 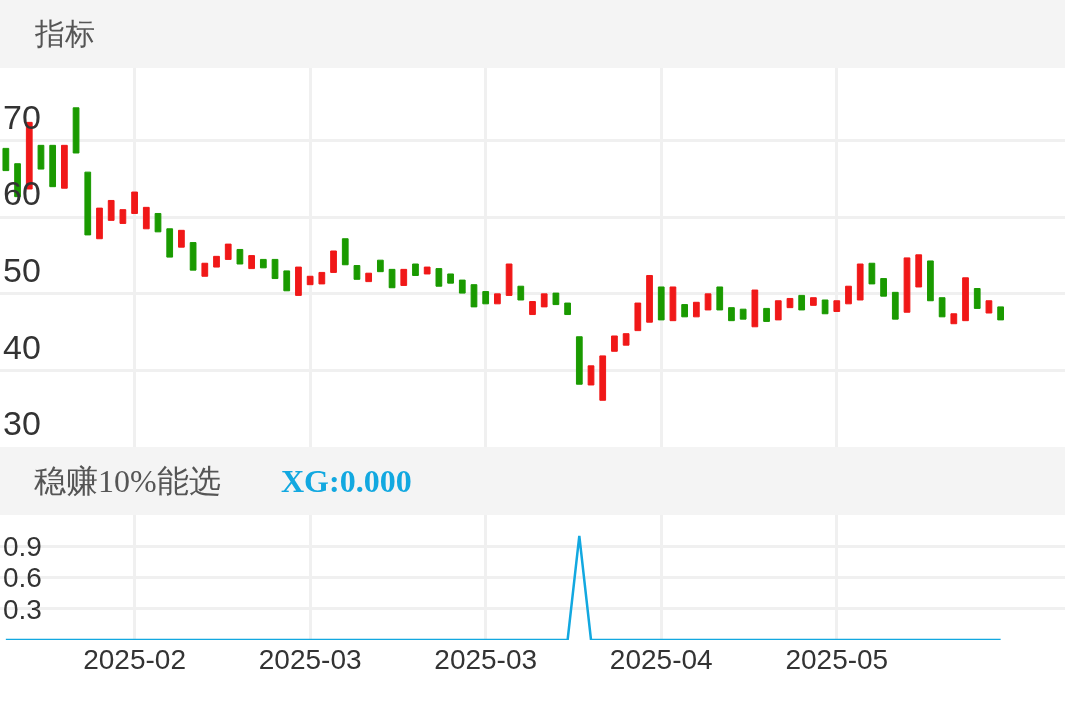 I want to click on y-tick-label: 70, so click(x=22, y=116).